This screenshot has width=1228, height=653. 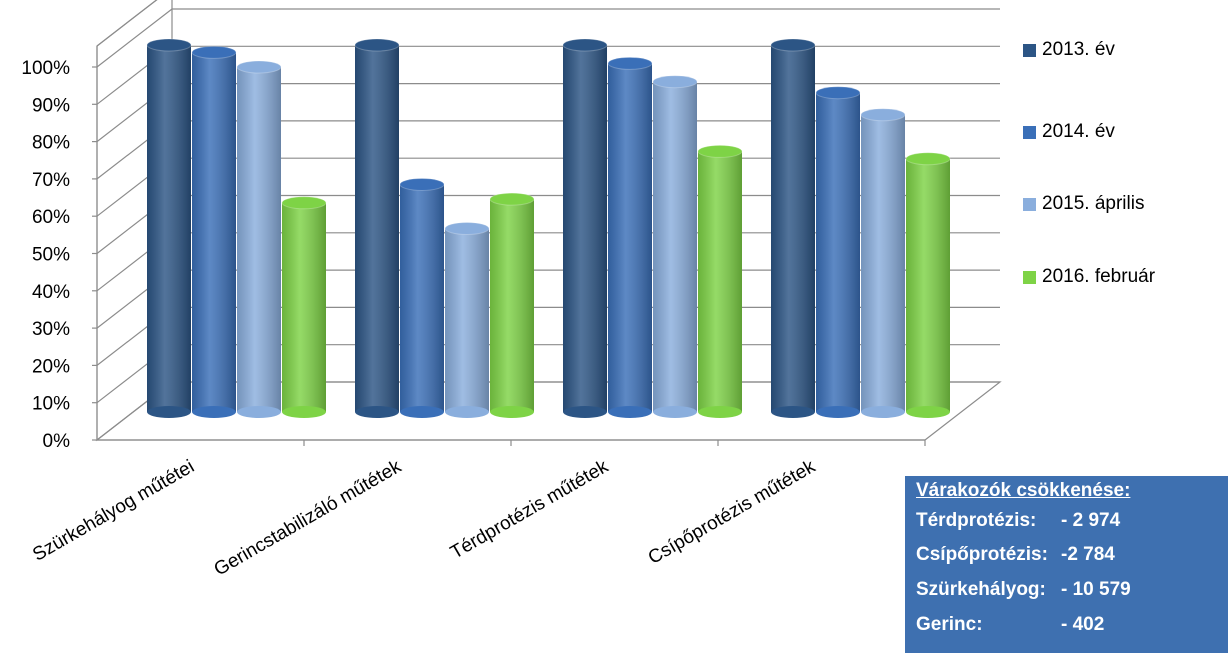 What do you see at coordinates (1029, 204) in the screenshot?
I see `legend-swatch-2015` at bounding box center [1029, 204].